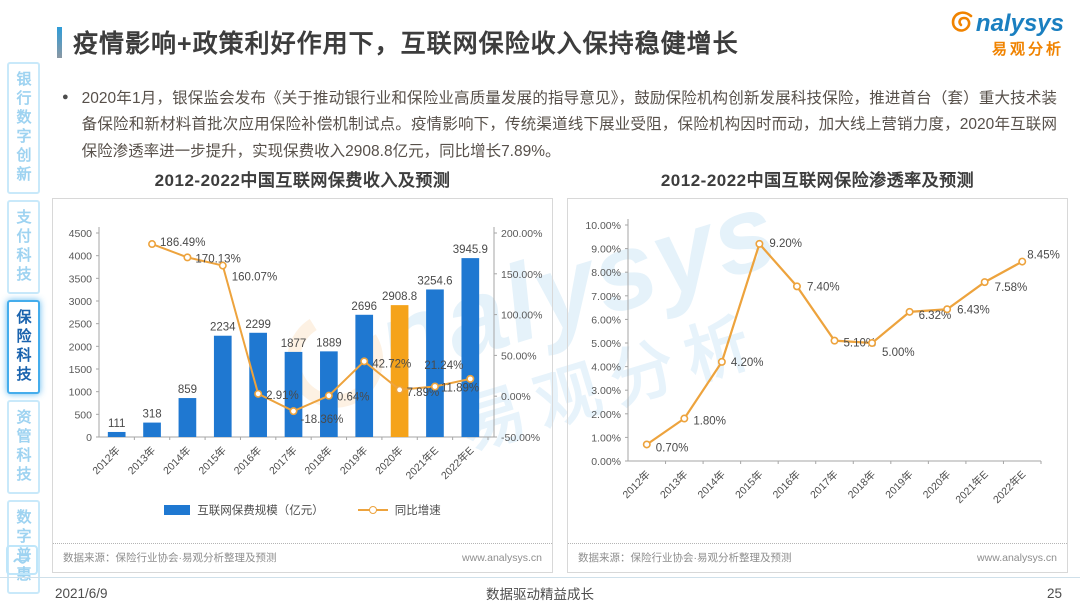  Describe the element at coordinates (89, 438) in the screenshot. I see `svg-text: 0` at that location.